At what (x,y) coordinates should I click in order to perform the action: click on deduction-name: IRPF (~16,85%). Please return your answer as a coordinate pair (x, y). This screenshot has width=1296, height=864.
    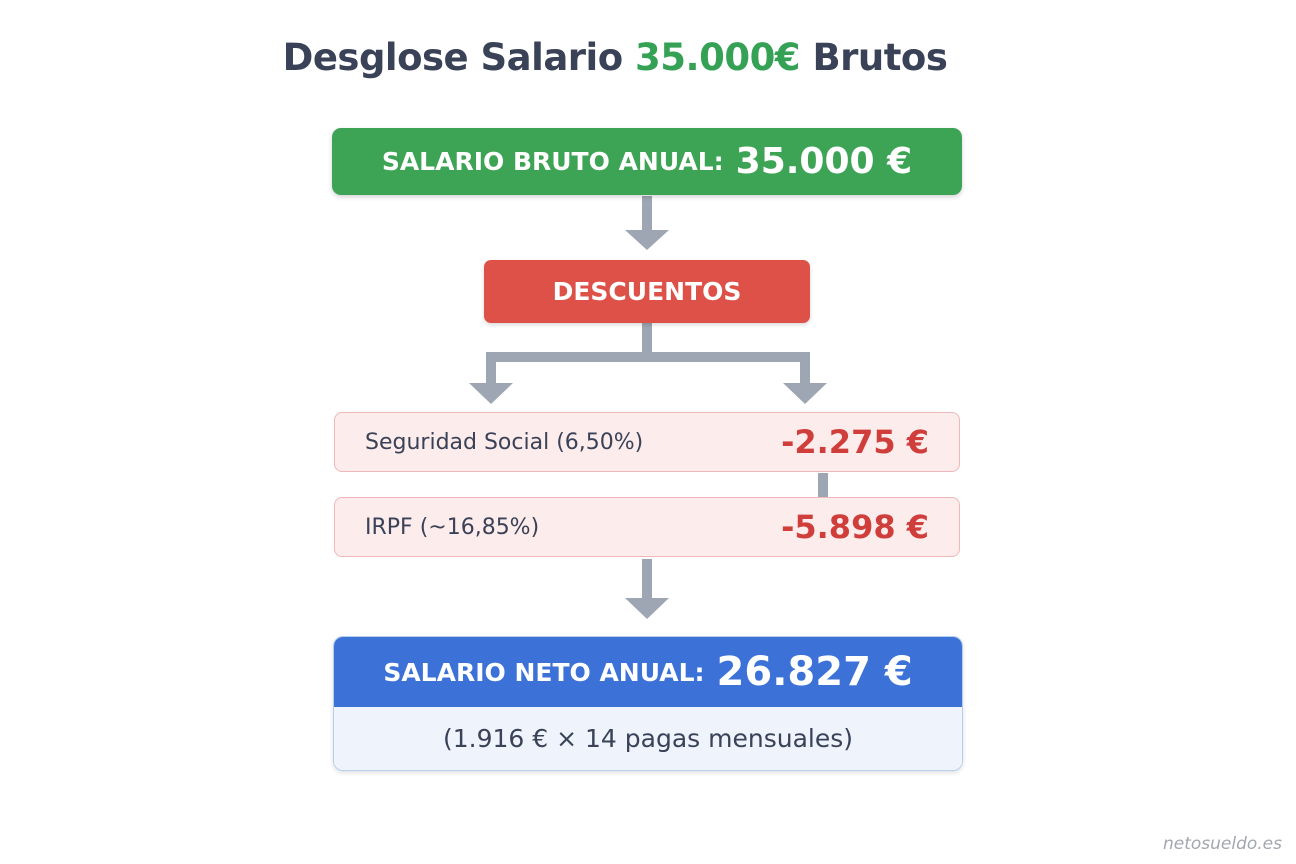
    Looking at the image, I should click on (452, 527).